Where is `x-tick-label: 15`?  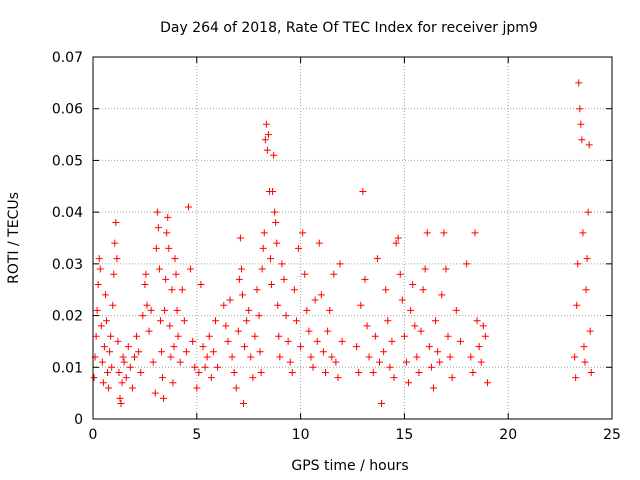 x-tick-label: 15 is located at coordinates (404, 435).